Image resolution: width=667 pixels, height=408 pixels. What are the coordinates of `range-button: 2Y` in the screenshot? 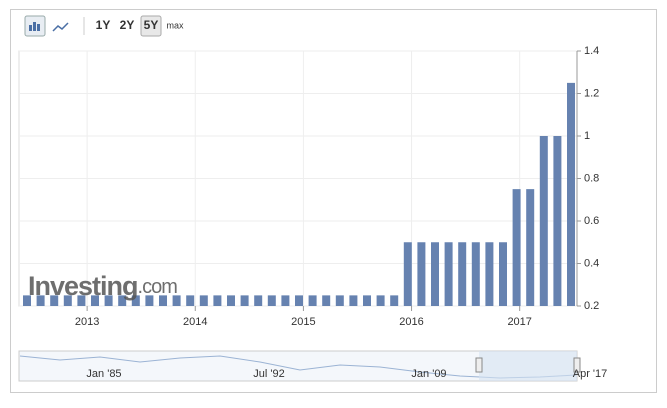 It's located at (127, 25).